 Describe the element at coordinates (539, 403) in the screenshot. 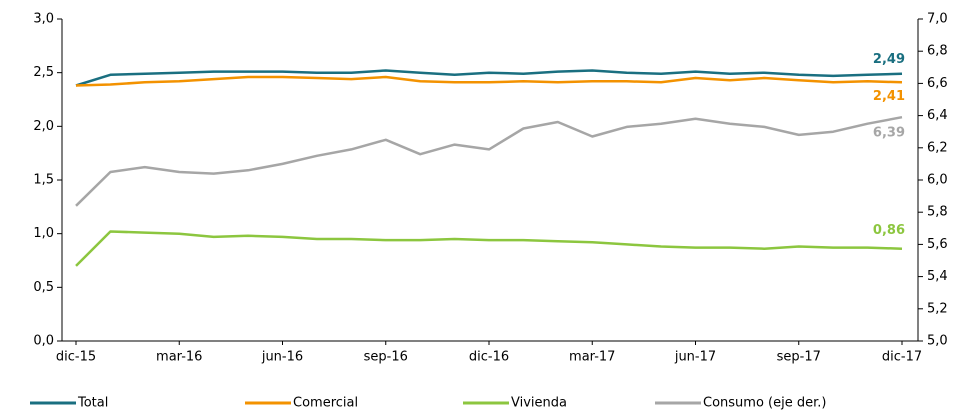

I see `legend-label: Vivienda` at that location.